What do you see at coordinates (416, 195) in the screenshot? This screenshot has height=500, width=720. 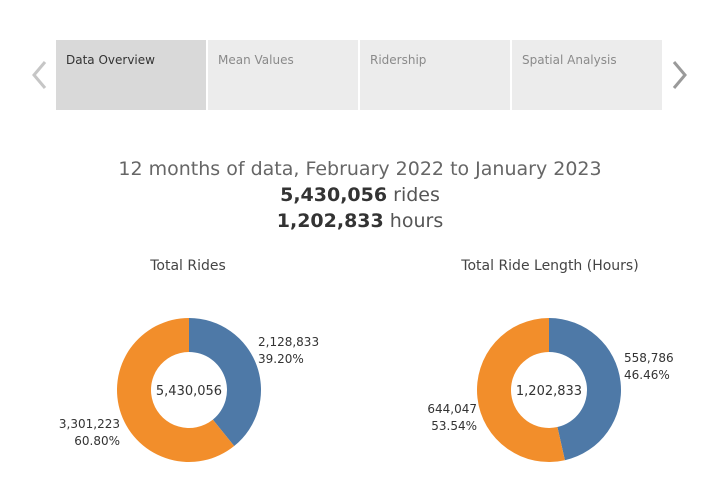 I see `rides-unit: rides` at bounding box center [416, 195].